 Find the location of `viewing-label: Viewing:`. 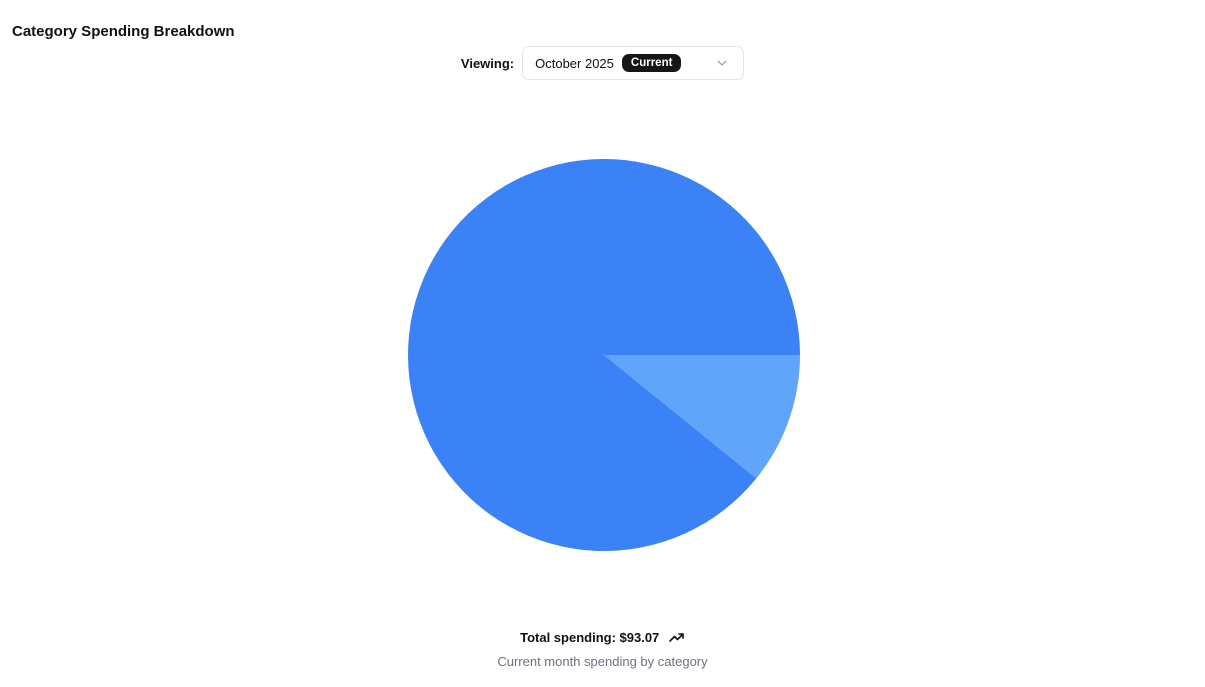

viewing-label: Viewing: is located at coordinates (487, 63).